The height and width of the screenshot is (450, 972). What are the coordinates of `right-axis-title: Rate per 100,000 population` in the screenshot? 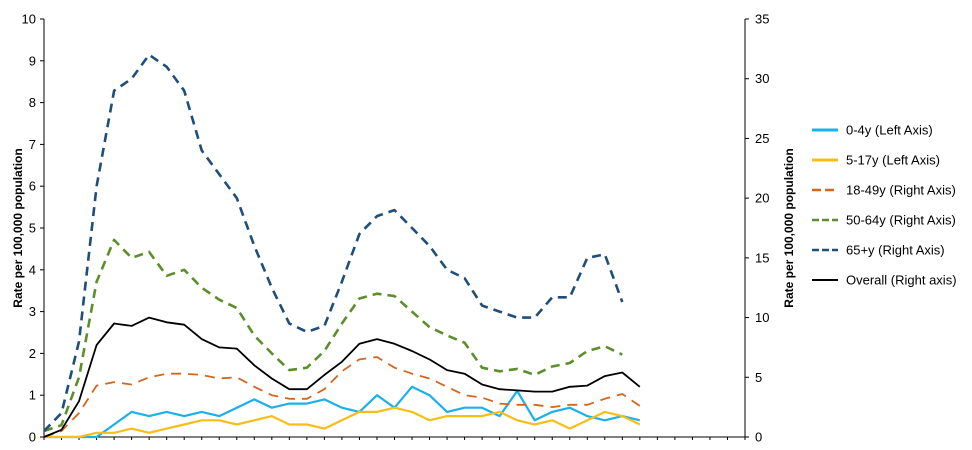 It's located at (789, 227).